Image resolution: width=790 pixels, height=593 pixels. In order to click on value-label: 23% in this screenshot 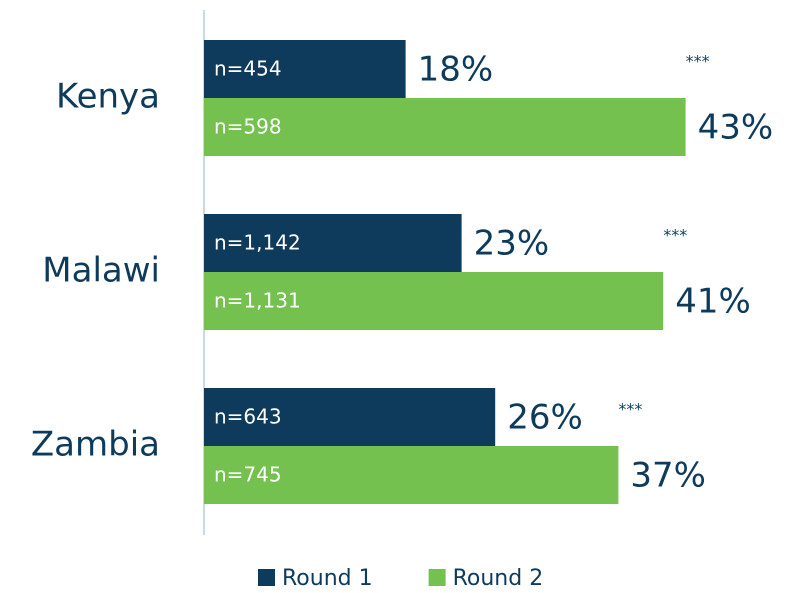, I will do `click(512, 244)`.